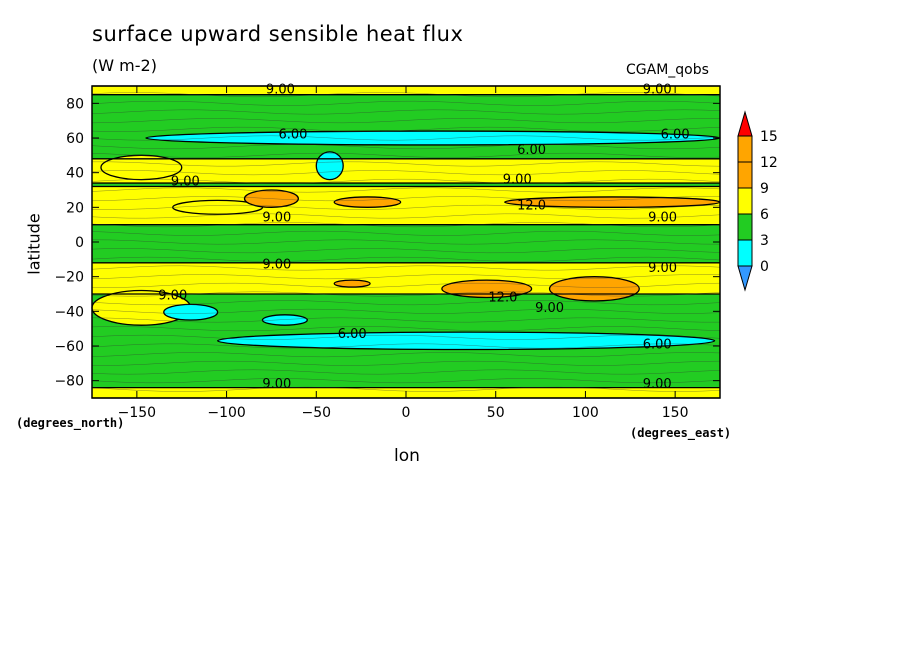 This screenshot has width=904, height=654. What do you see at coordinates (764, 215) in the screenshot?
I see `colorbar-label: 6` at bounding box center [764, 215].